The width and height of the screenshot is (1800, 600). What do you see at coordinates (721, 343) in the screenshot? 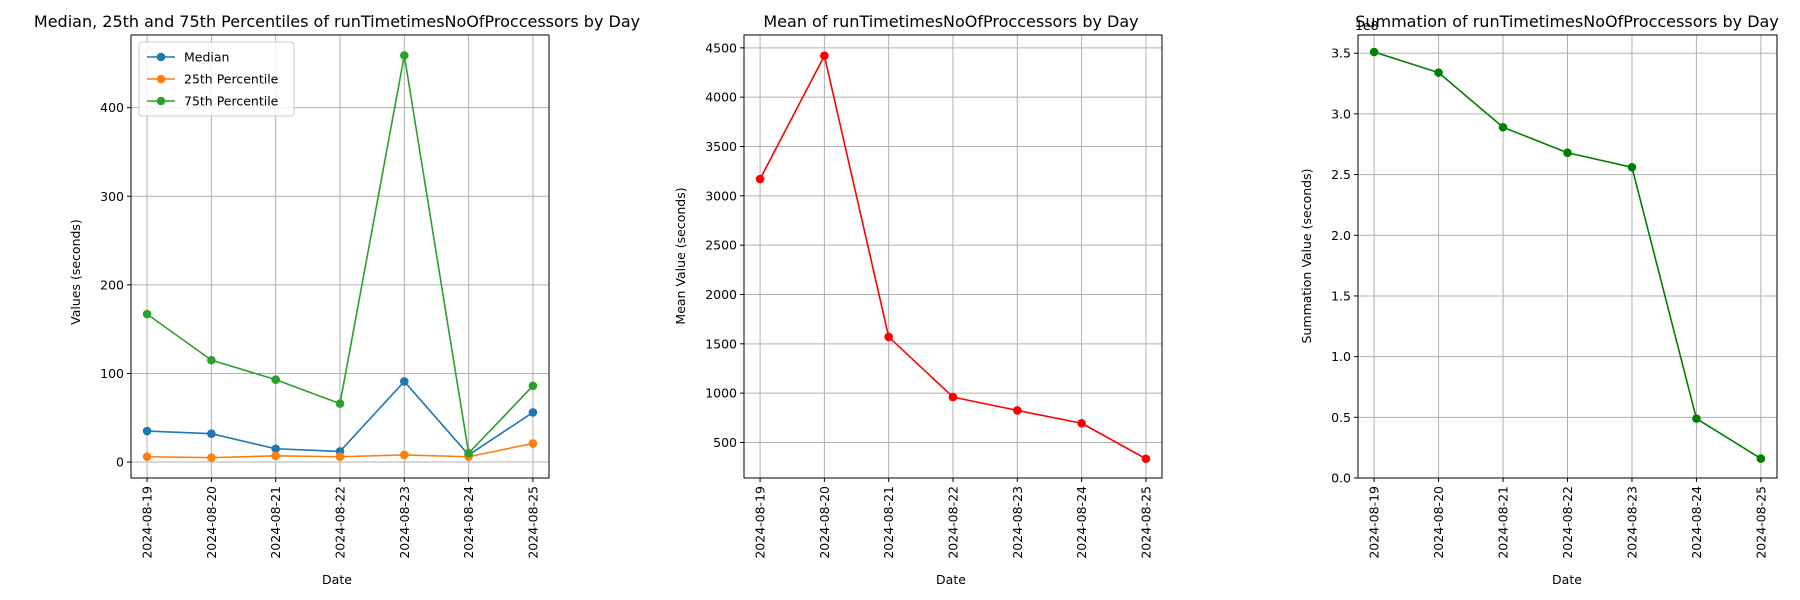
I see `chart-2-ytick-label: 1500` at bounding box center [721, 343].